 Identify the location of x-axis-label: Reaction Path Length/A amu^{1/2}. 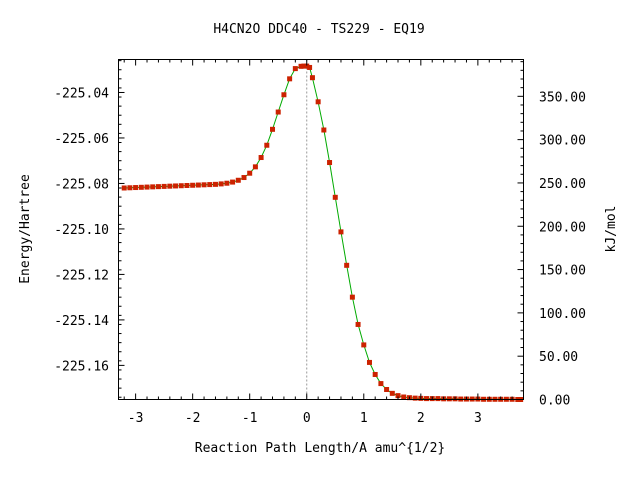
(320, 448).